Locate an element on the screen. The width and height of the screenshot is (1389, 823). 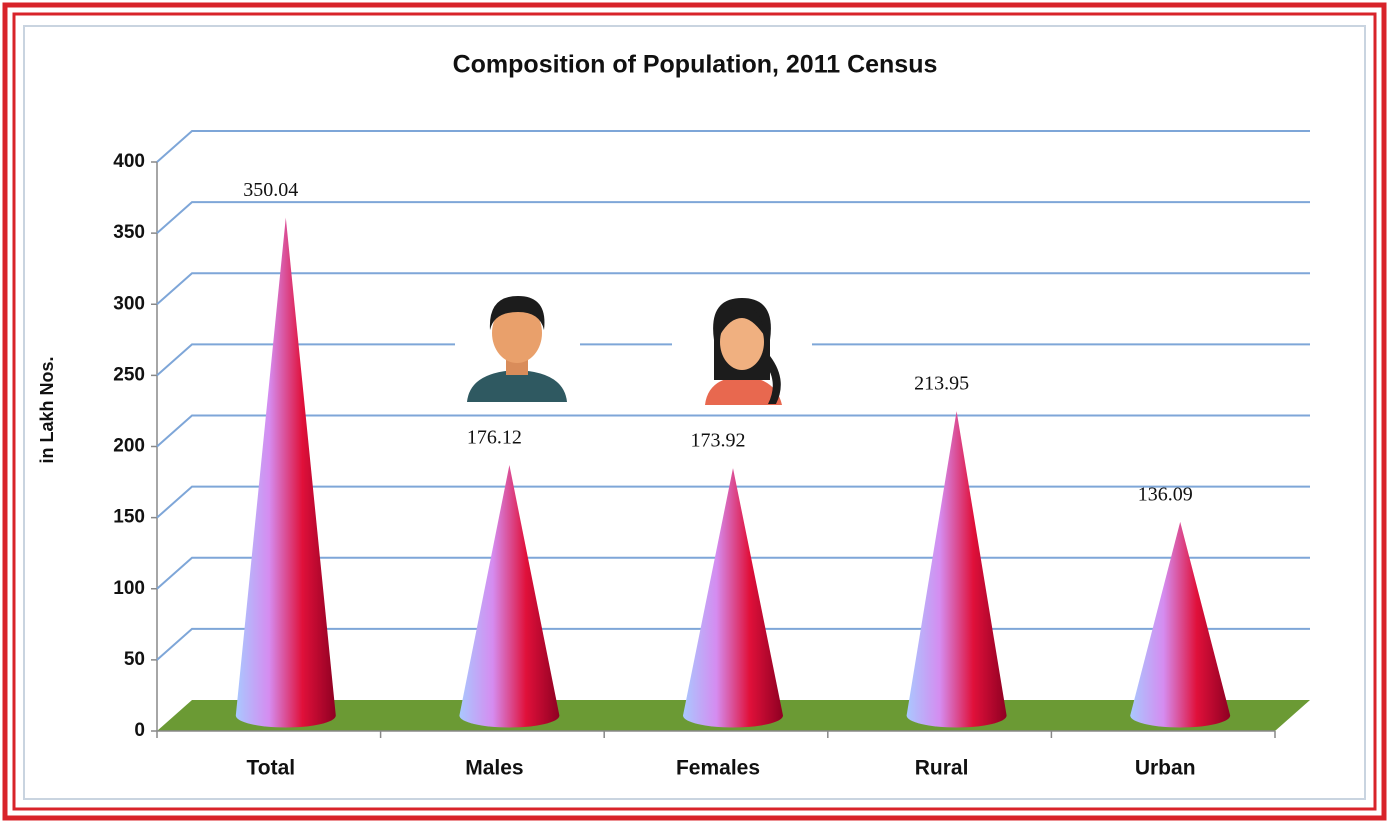
y-tick-label: 300 is located at coordinates (129, 303).